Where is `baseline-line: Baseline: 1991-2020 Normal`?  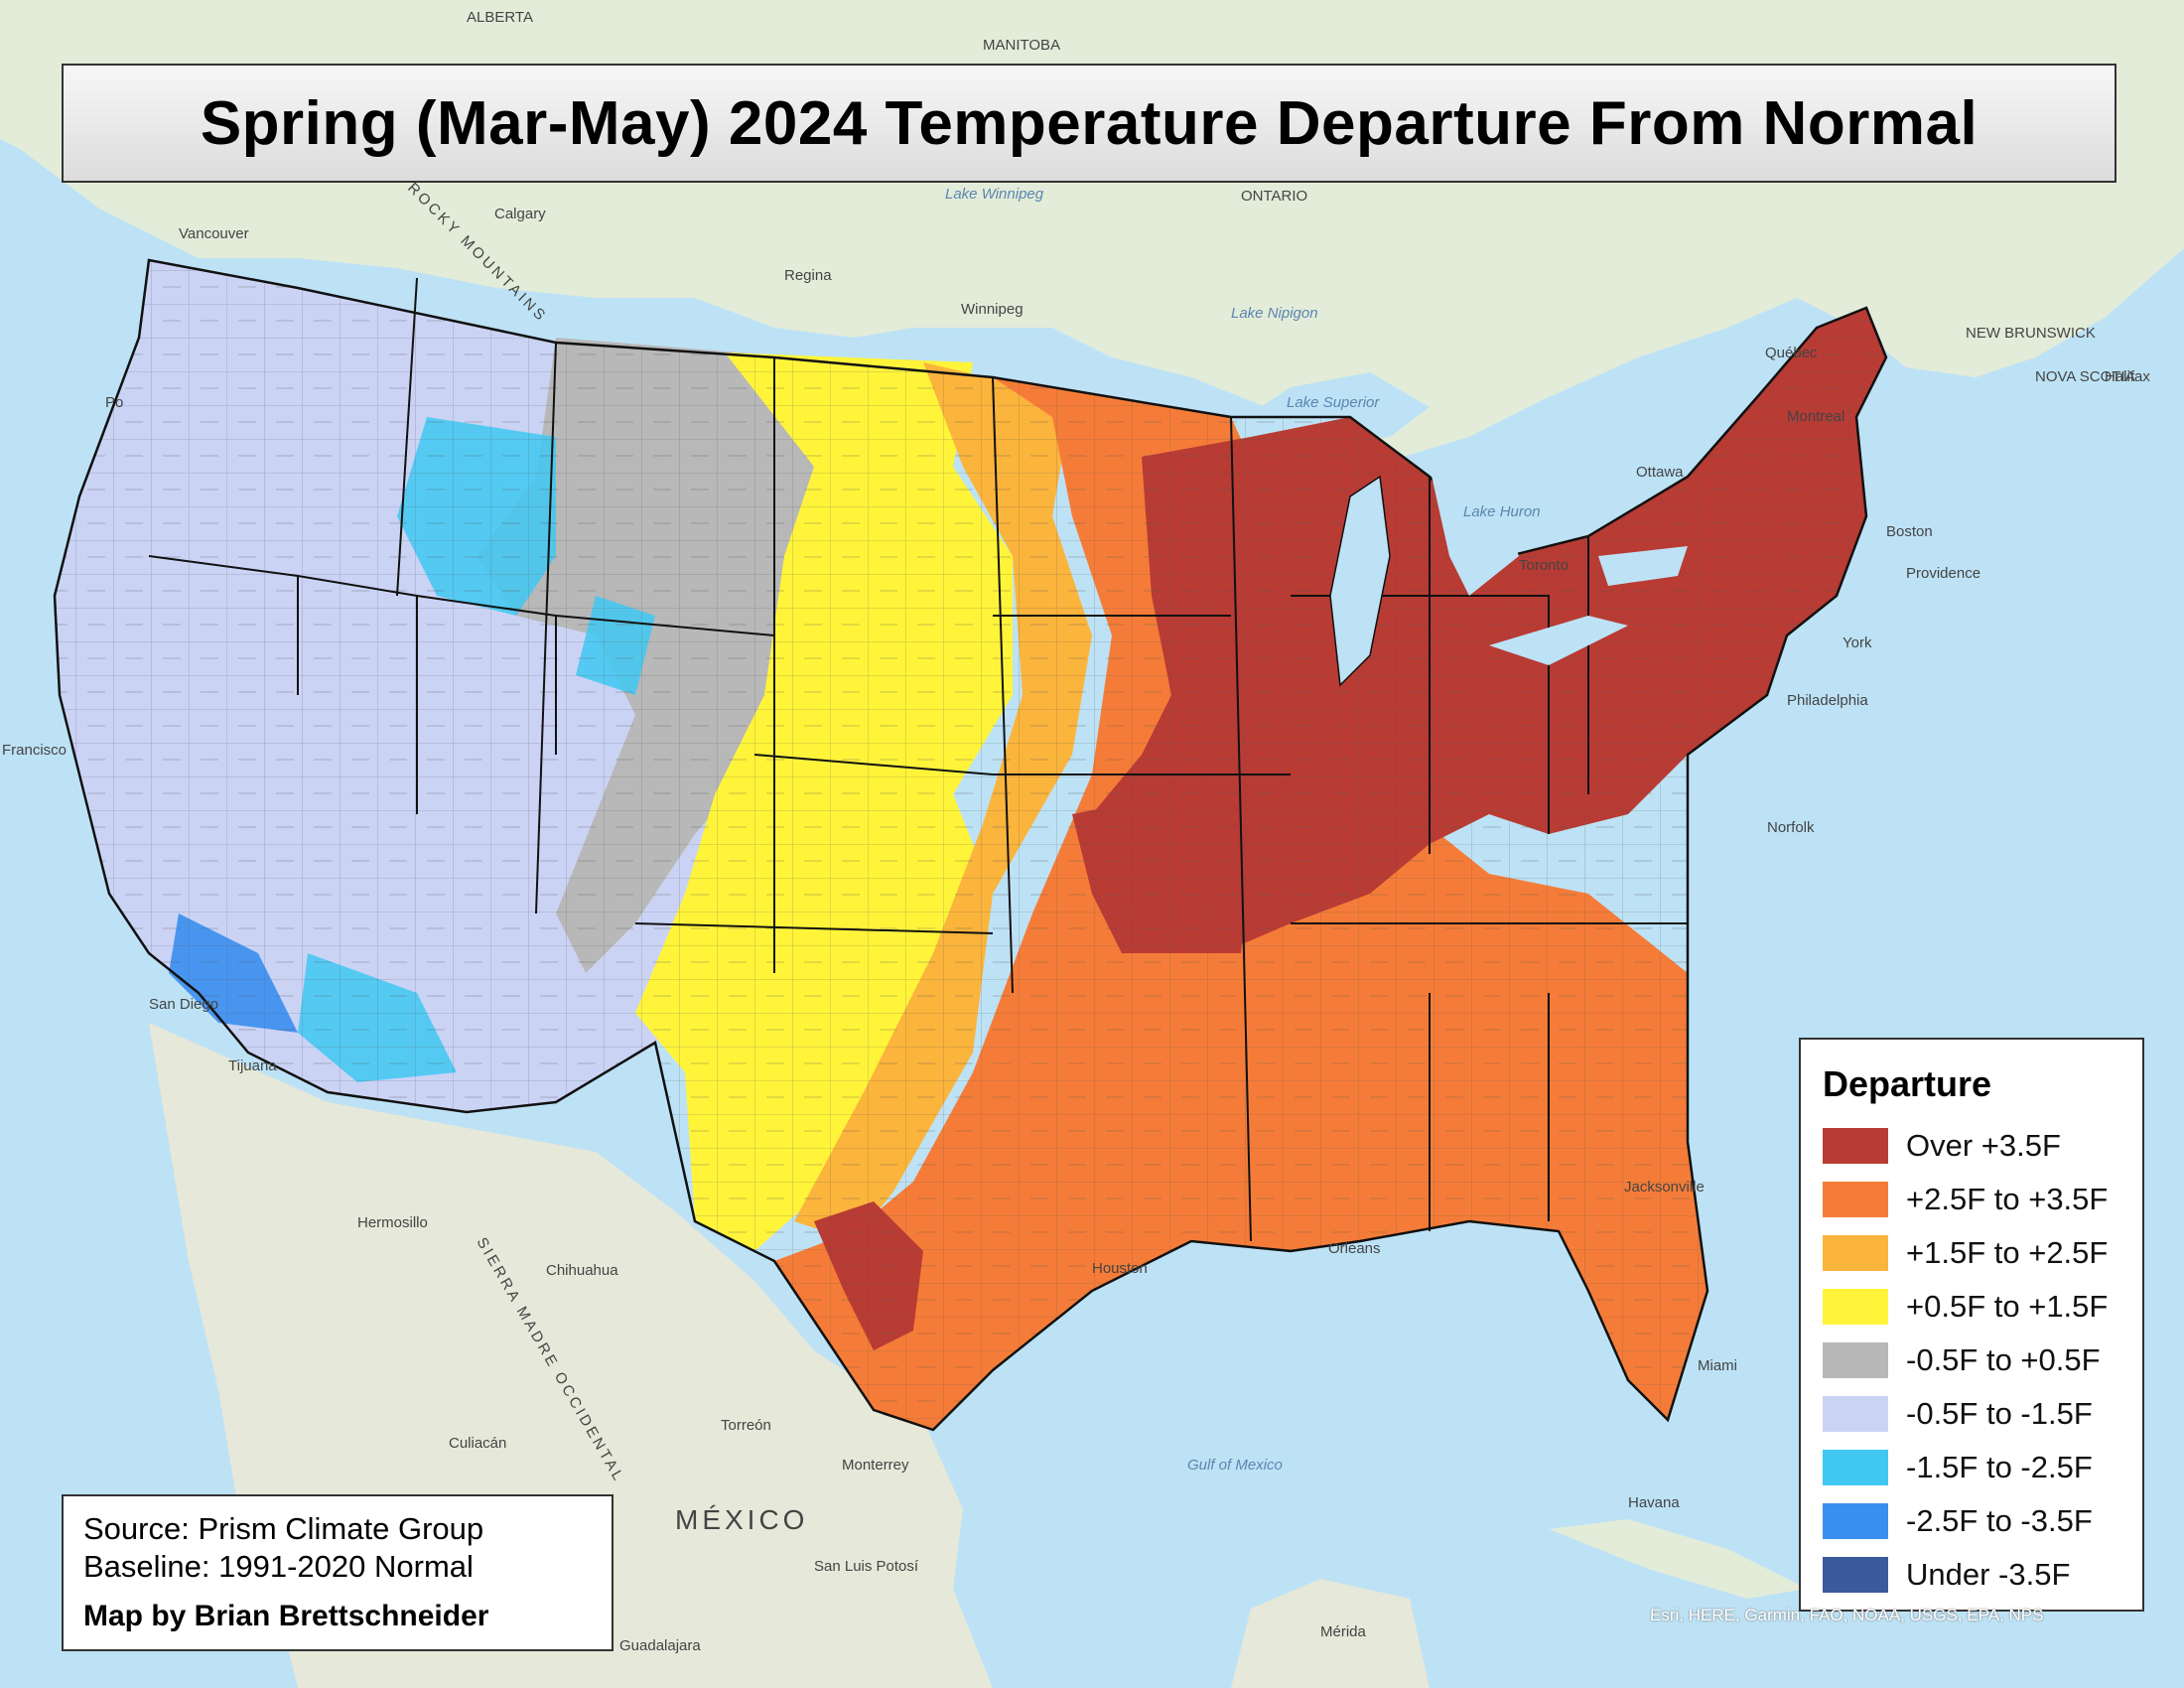
baseline-line: Baseline: 1991-2020 Normal is located at coordinates (278, 1566).